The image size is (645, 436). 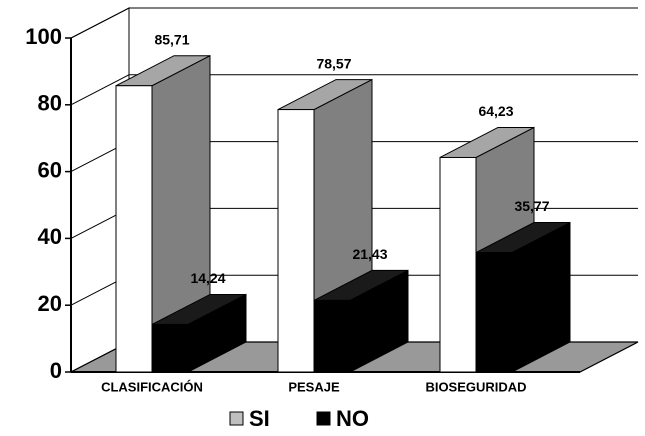 What do you see at coordinates (352, 418) in the screenshot?
I see `legend-label: NO` at bounding box center [352, 418].